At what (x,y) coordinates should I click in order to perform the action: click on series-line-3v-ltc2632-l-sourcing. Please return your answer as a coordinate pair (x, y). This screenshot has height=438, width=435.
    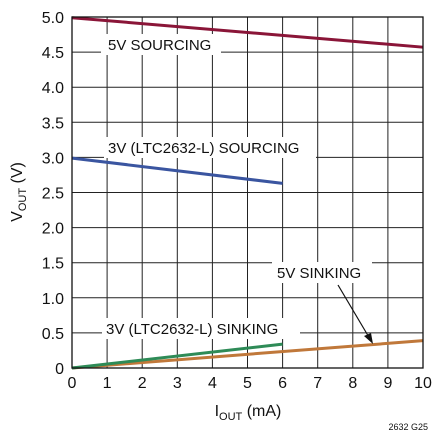
    Looking at the image, I should click on (177, 170).